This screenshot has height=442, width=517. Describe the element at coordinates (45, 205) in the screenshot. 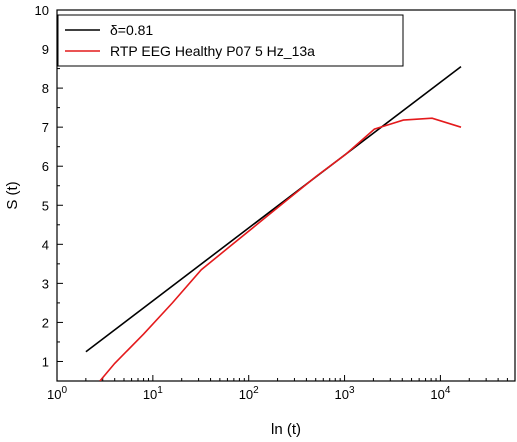

I see `y-tick-label: 5` at that location.